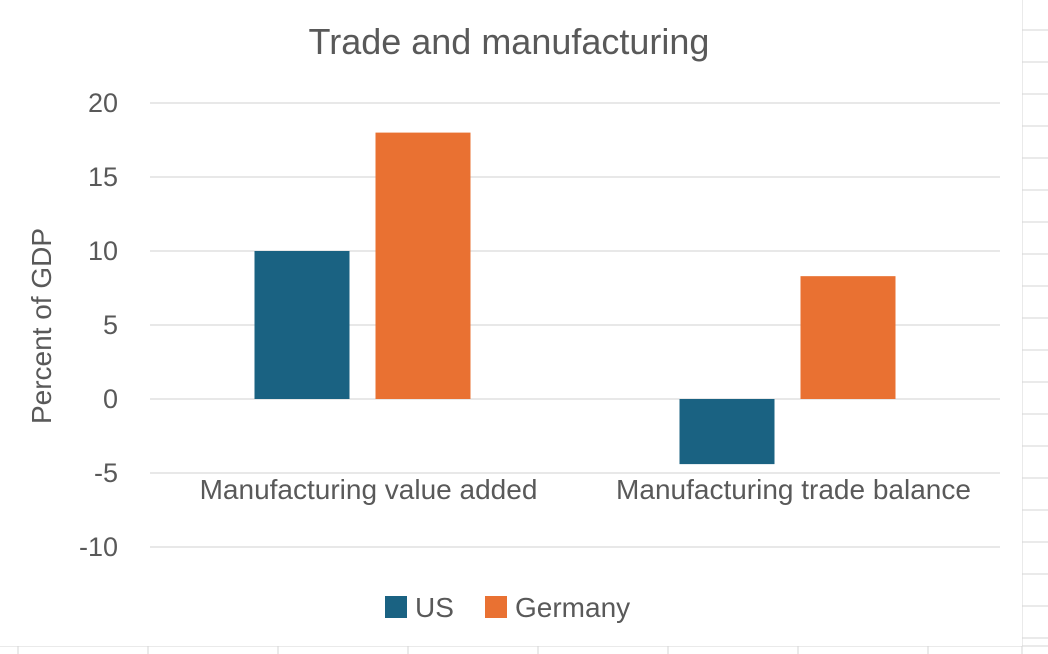 The image size is (1048, 654). I want to click on y-tick-label: 10, so click(103, 251).